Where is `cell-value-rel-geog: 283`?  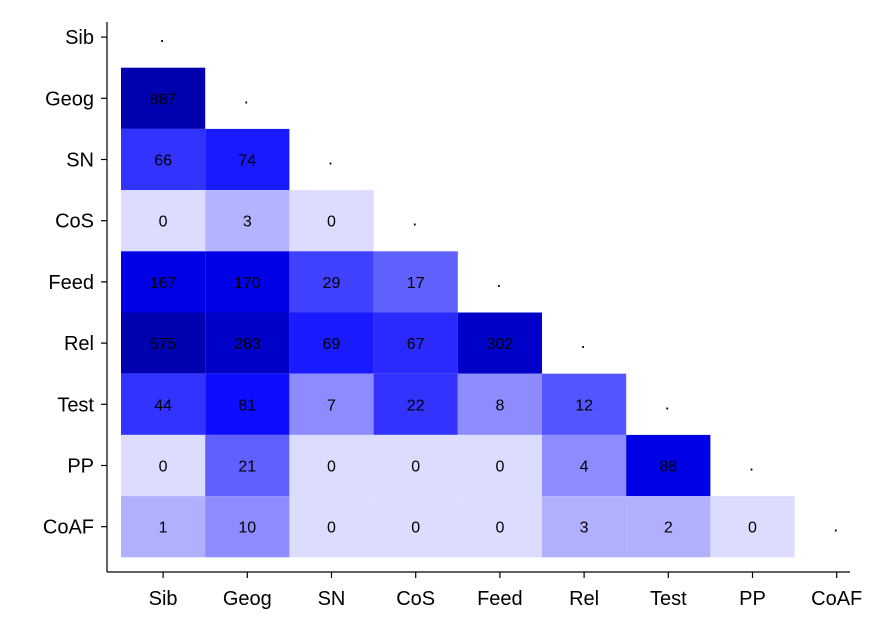 cell-value-rel-geog: 283 is located at coordinates (247, 344).